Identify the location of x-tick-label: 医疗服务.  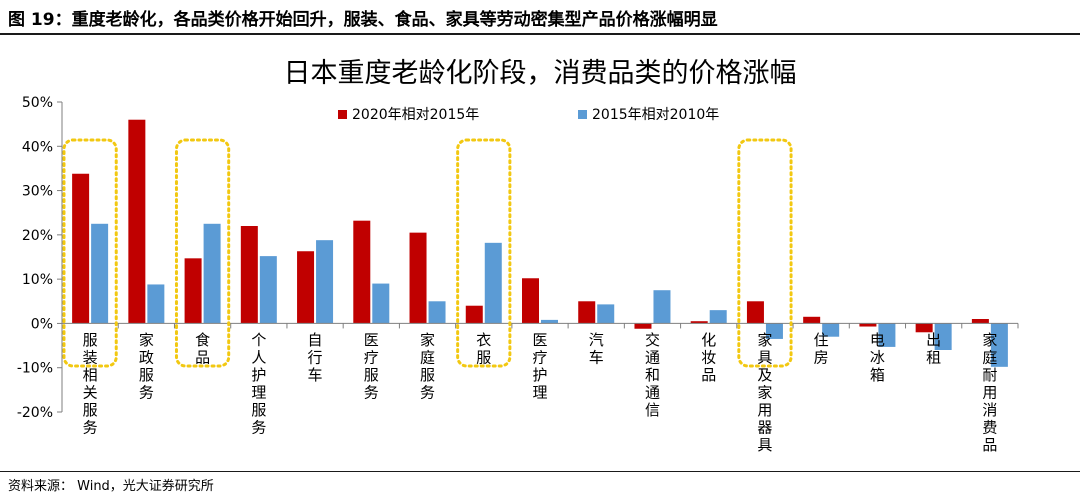
(371, 366).